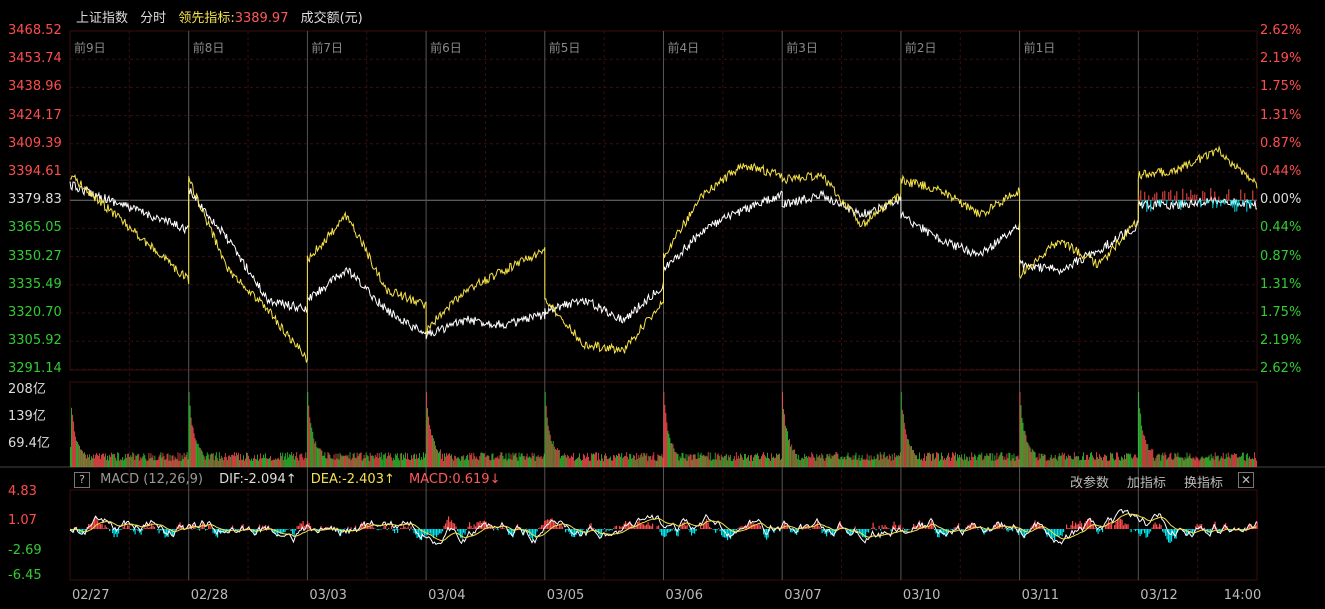 The image size is (1325, 609). Describe the element at coordinates (1147, 483) in the screenshot. I see `add-indicator-button: 加指标` at that location.